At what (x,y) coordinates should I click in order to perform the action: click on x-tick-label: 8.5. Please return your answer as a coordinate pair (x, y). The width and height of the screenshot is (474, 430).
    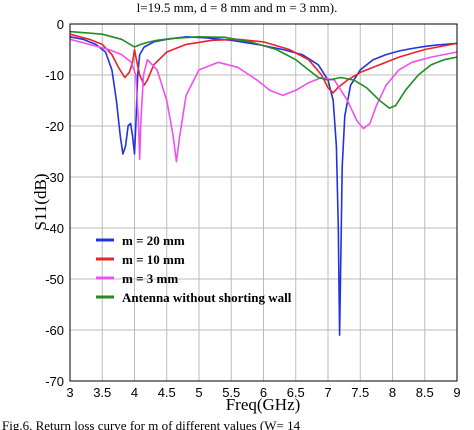
    Looking at the image, I should click on (425, 392).